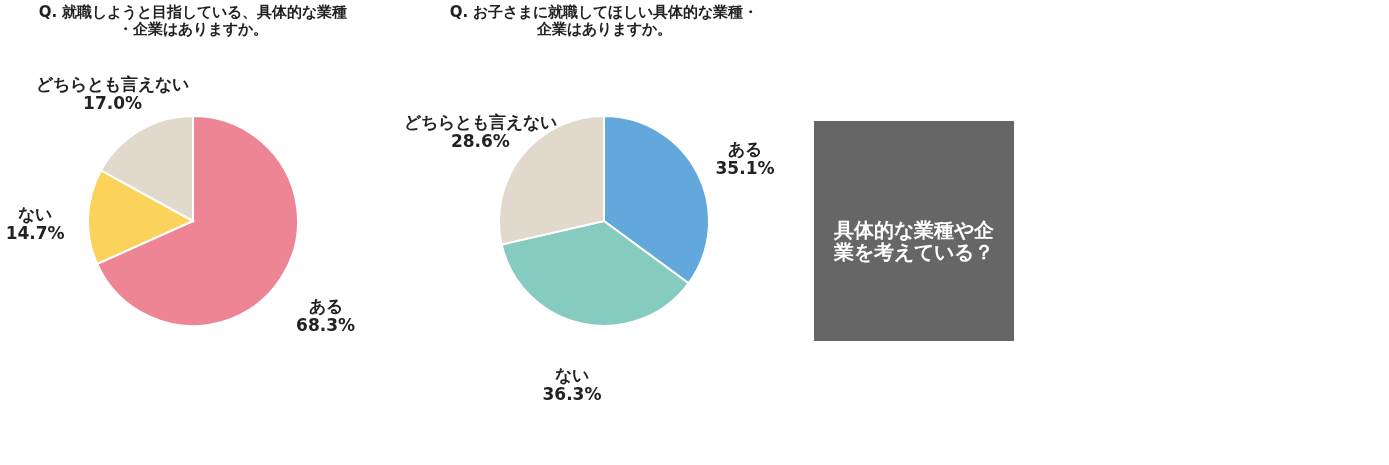 Image resolution: width=1389 pixels, height=465 pixels. What do you see at coordinates (326, 324) in the screenshot?
I see `data-label: 68.3%` at bounding box center [326, 324].